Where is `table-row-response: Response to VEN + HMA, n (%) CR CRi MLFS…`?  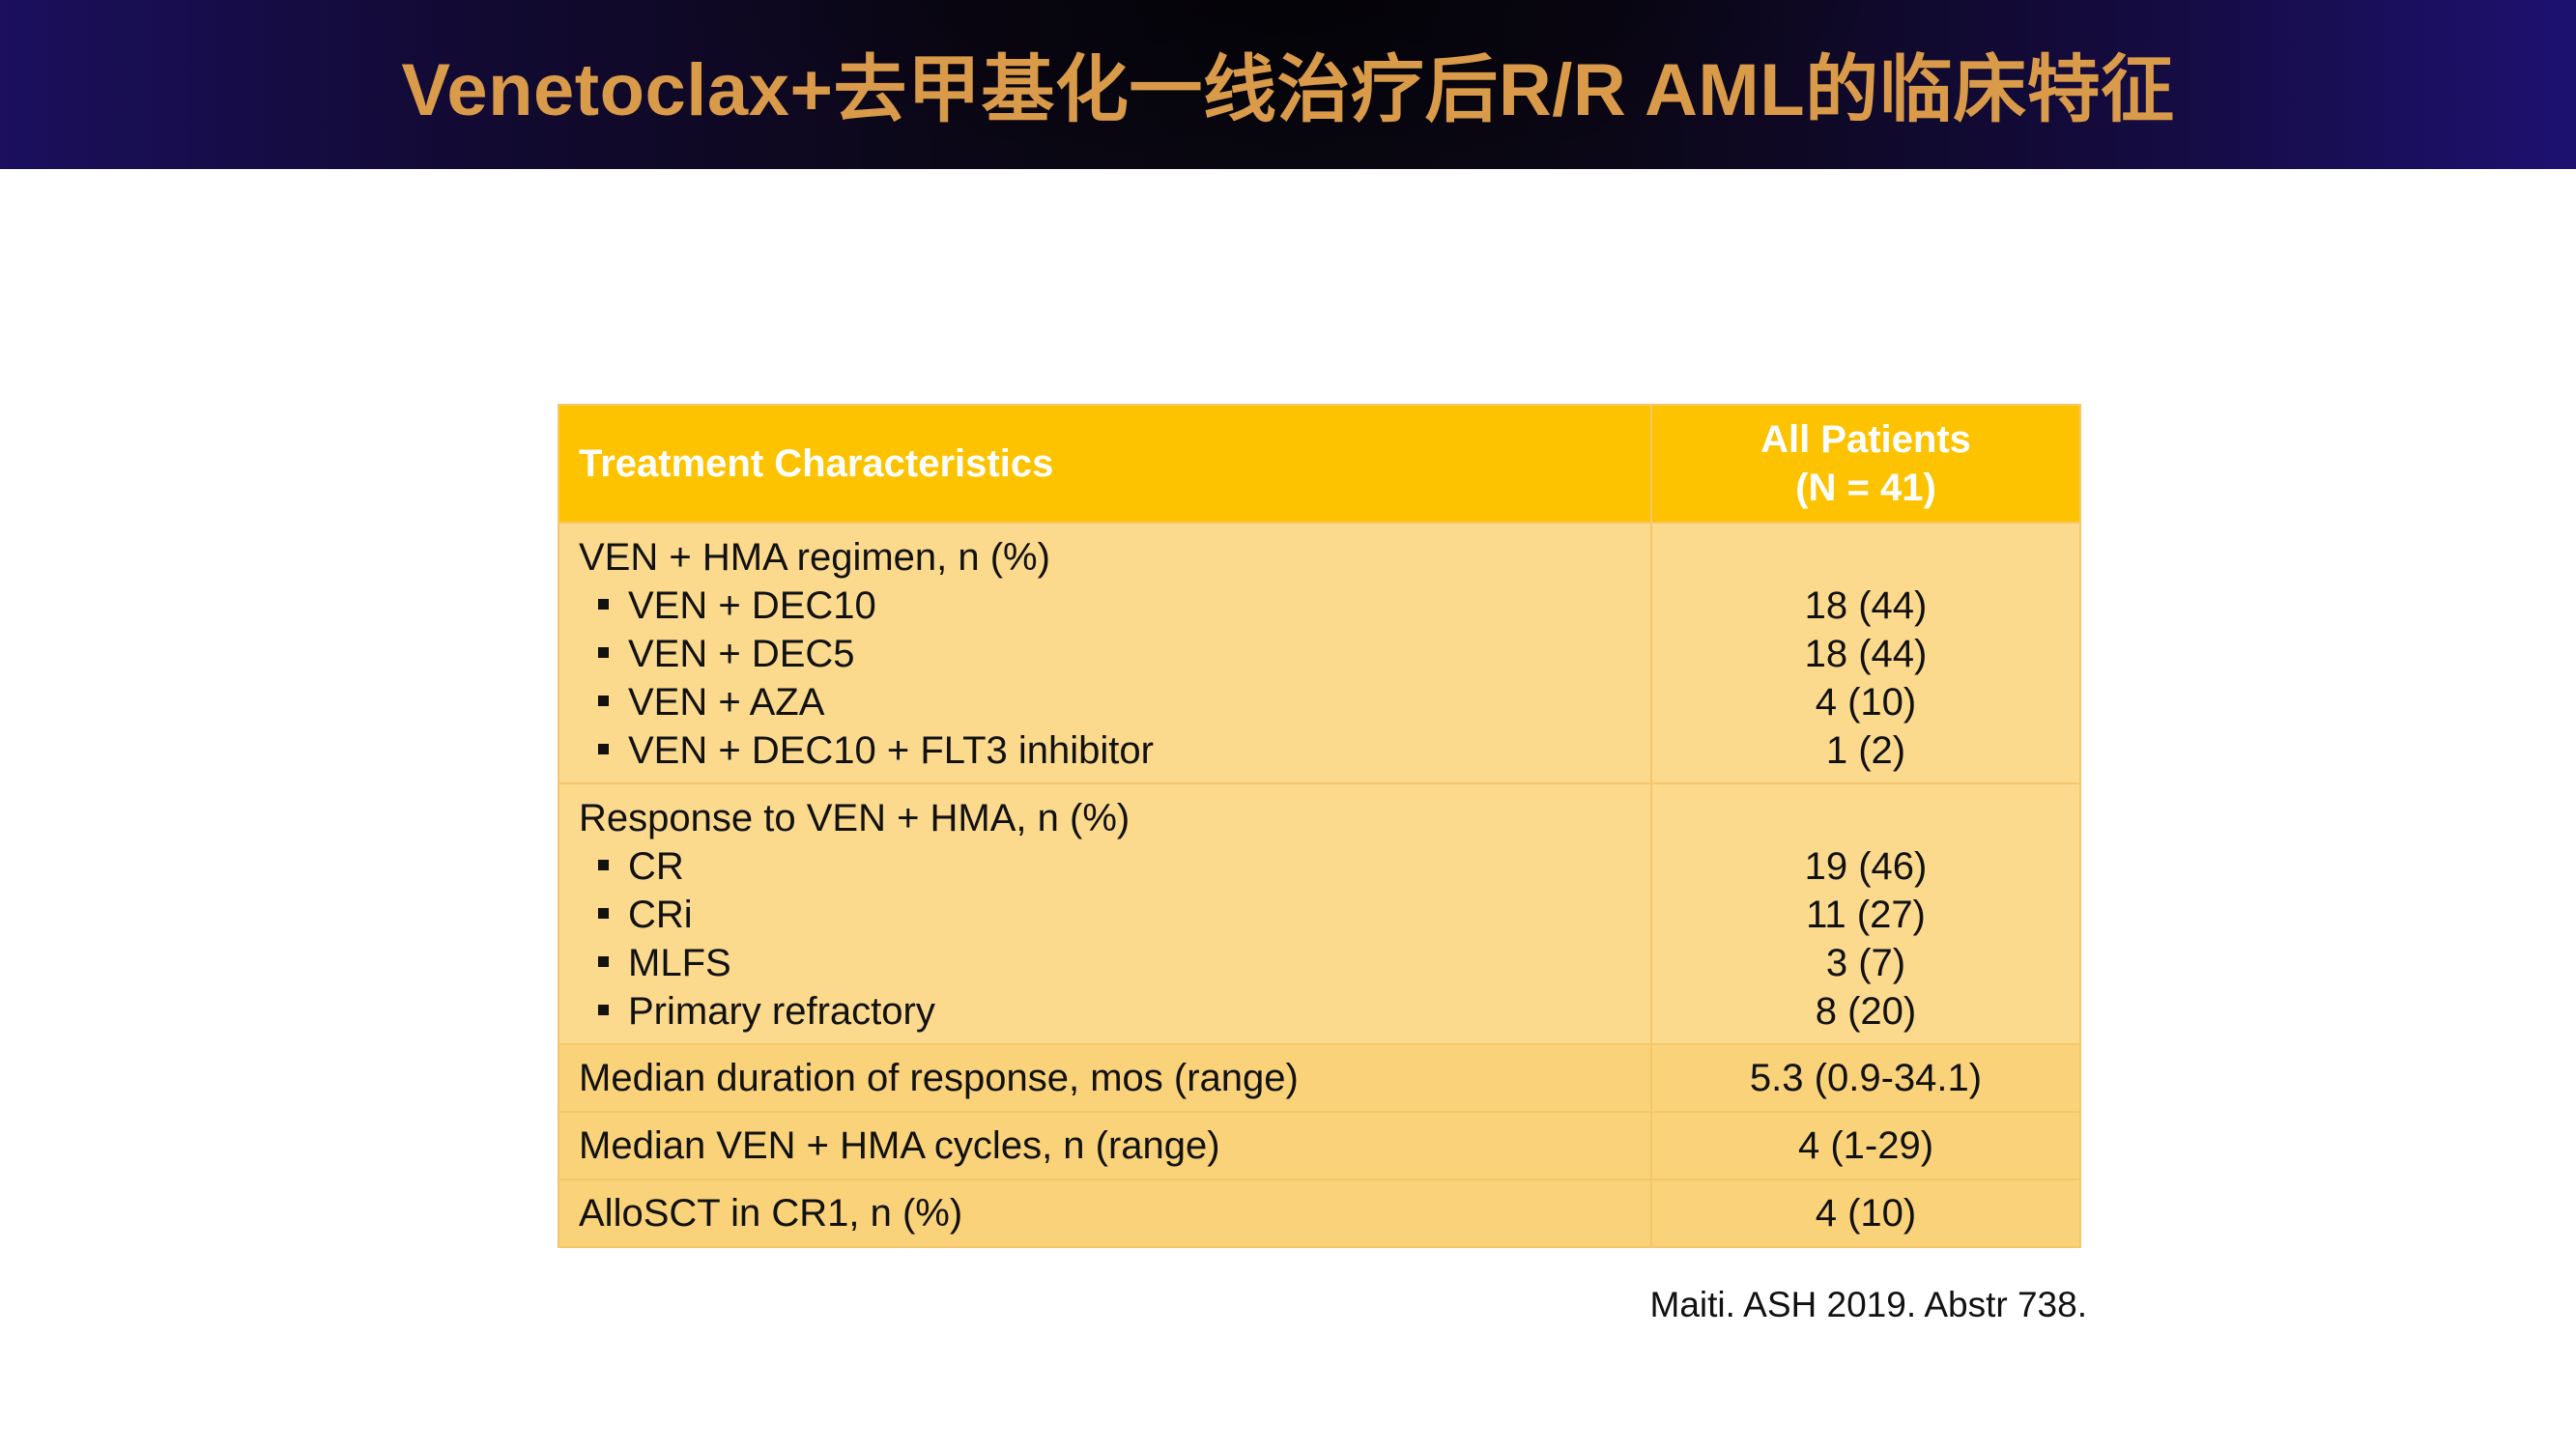
table-row-response: Response to VEN + HMA, n (%) CR CRi MLFS… is located at coordinates (1320, 913).